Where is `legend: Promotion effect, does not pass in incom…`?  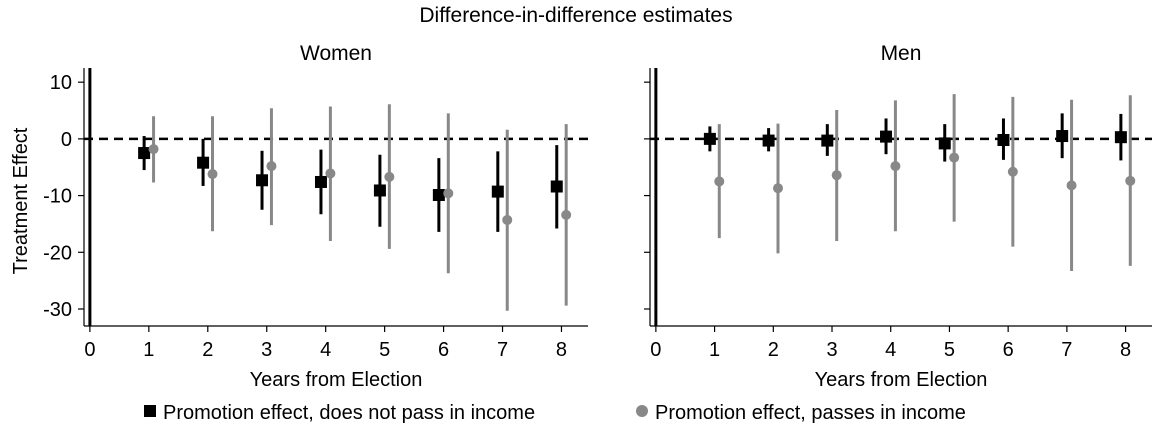
legend: Promotion effect, does not pass in incom… is located at coordinates (555, 413).